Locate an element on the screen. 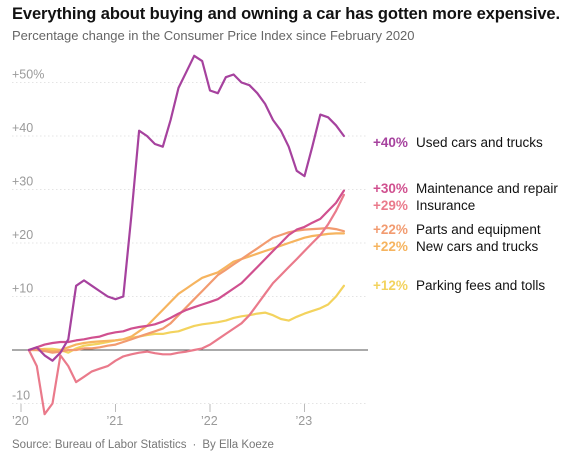 The image size is (579, 456). series-line-parking-fees-and-tolls is located at coordinates (186, 319).